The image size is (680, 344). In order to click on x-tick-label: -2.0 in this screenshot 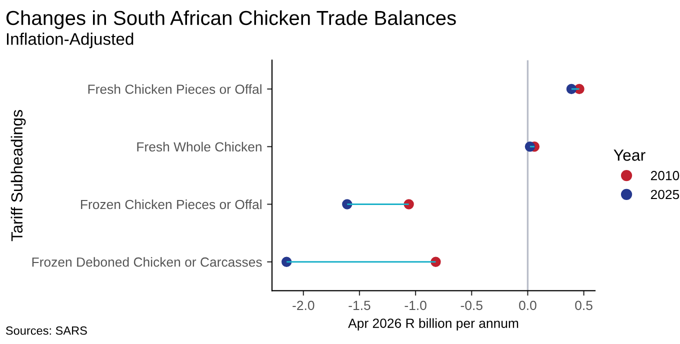, I will do `click(303, 305)`.